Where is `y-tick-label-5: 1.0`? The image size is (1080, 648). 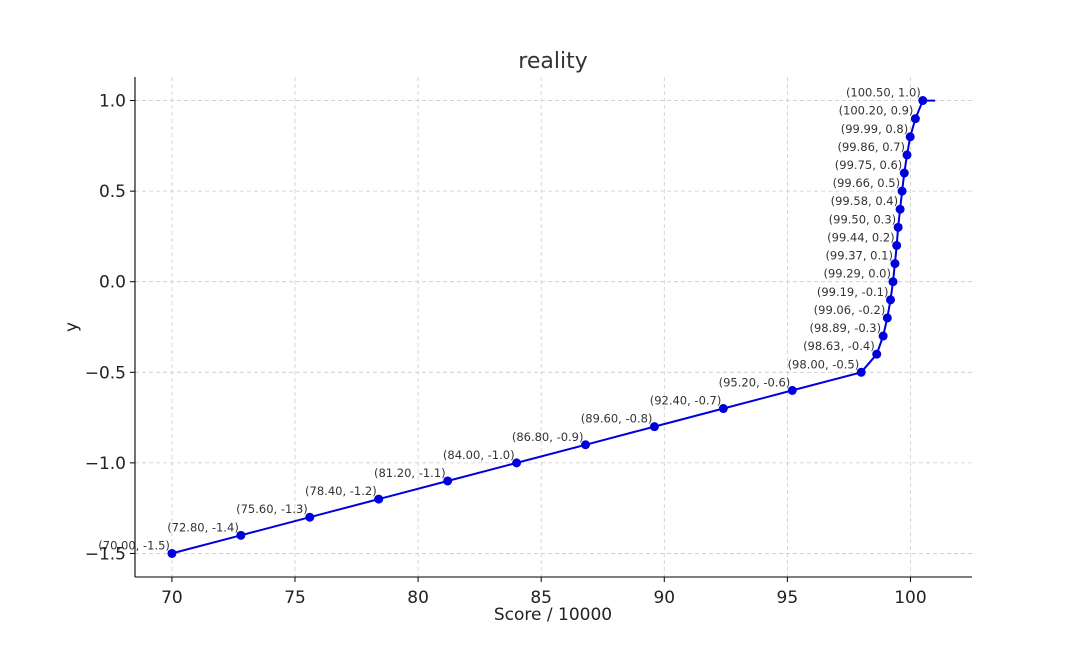
y-tick-label-5: 1.0 is located at coordinates (112, 102).